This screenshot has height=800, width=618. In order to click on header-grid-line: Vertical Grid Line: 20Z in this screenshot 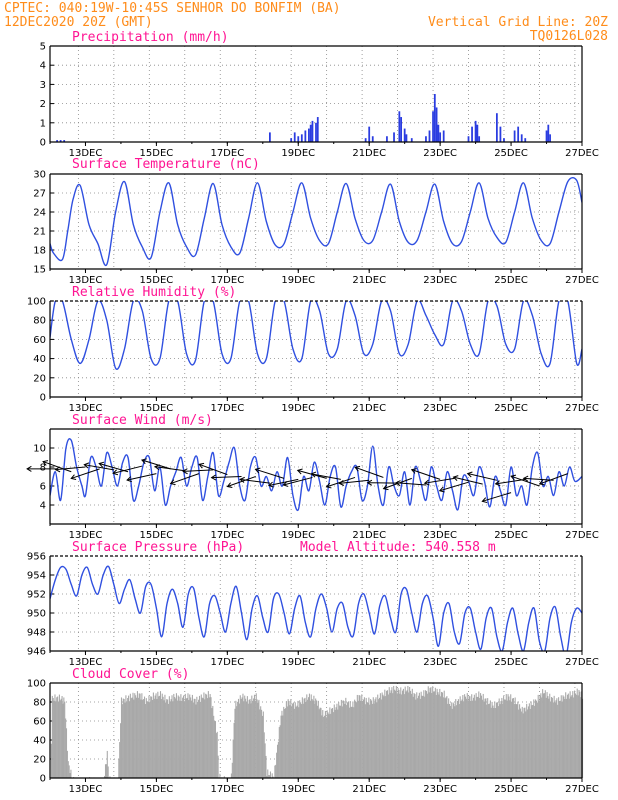, I will do `click(518, 22)`.